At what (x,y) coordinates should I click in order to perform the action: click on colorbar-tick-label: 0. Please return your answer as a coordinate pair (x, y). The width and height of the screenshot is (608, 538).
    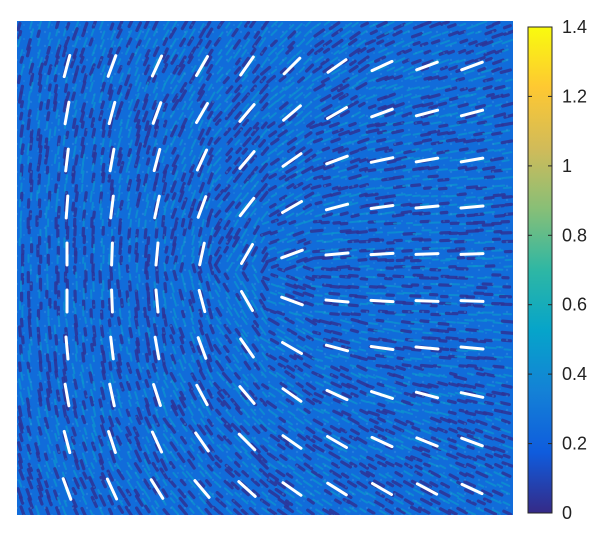
    Looking at the image, I should click on (567, 513).